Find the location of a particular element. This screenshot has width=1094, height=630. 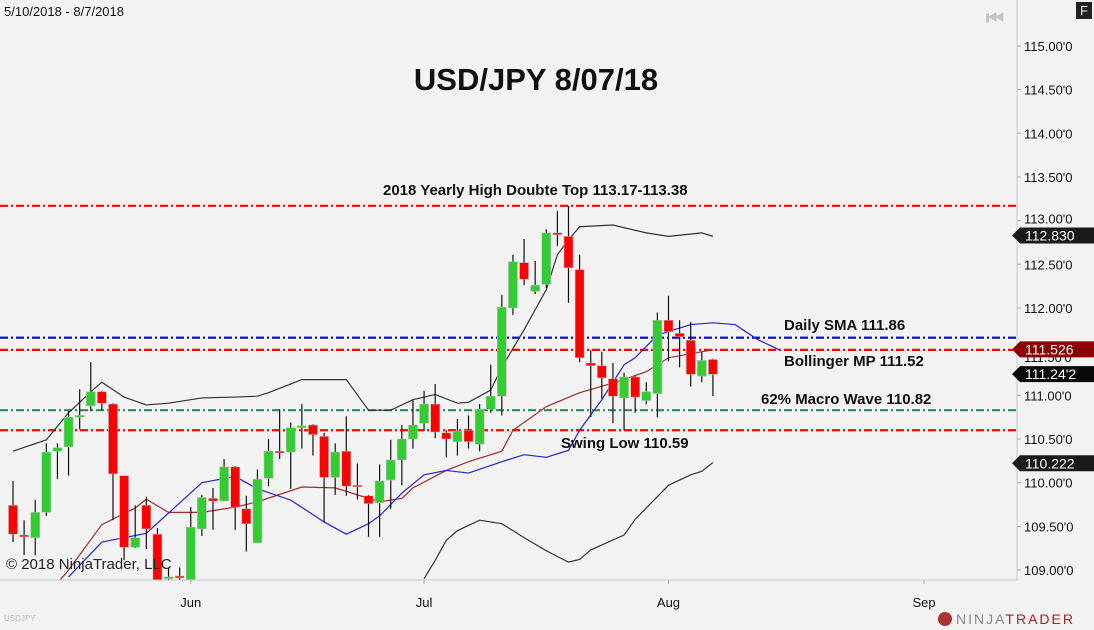

daily-sma-label: Daily SMA 111.86 is located at coordinates (845, 325).